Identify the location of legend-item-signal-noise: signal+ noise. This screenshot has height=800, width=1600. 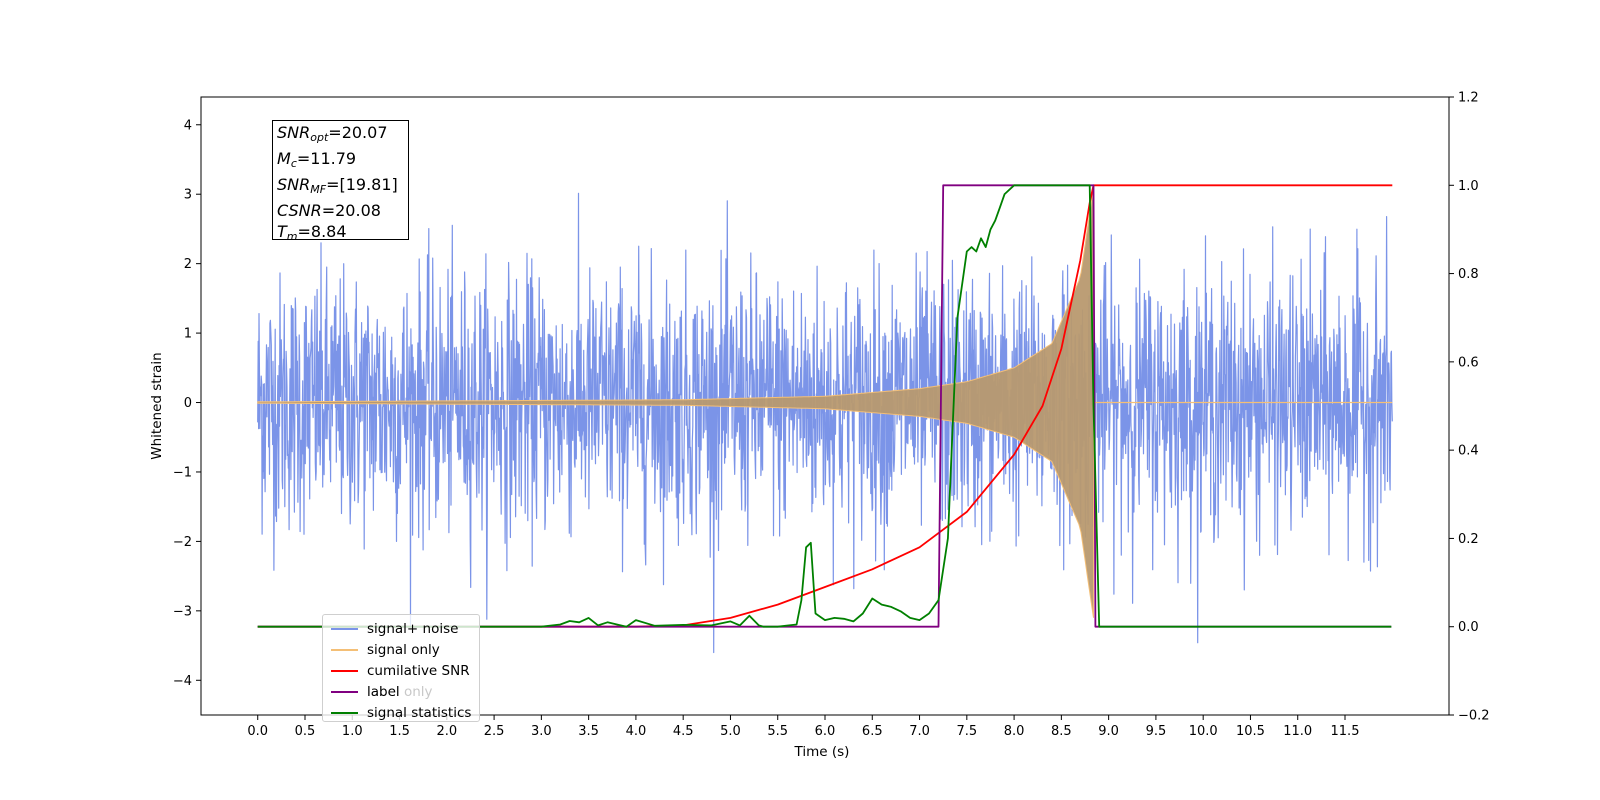
(401, 628).